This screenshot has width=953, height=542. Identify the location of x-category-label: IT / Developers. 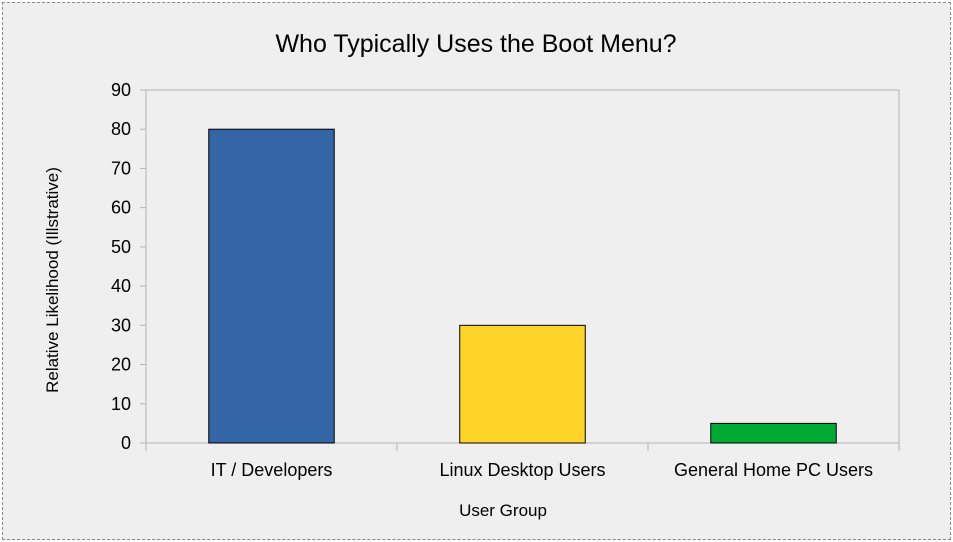
(272, 470).